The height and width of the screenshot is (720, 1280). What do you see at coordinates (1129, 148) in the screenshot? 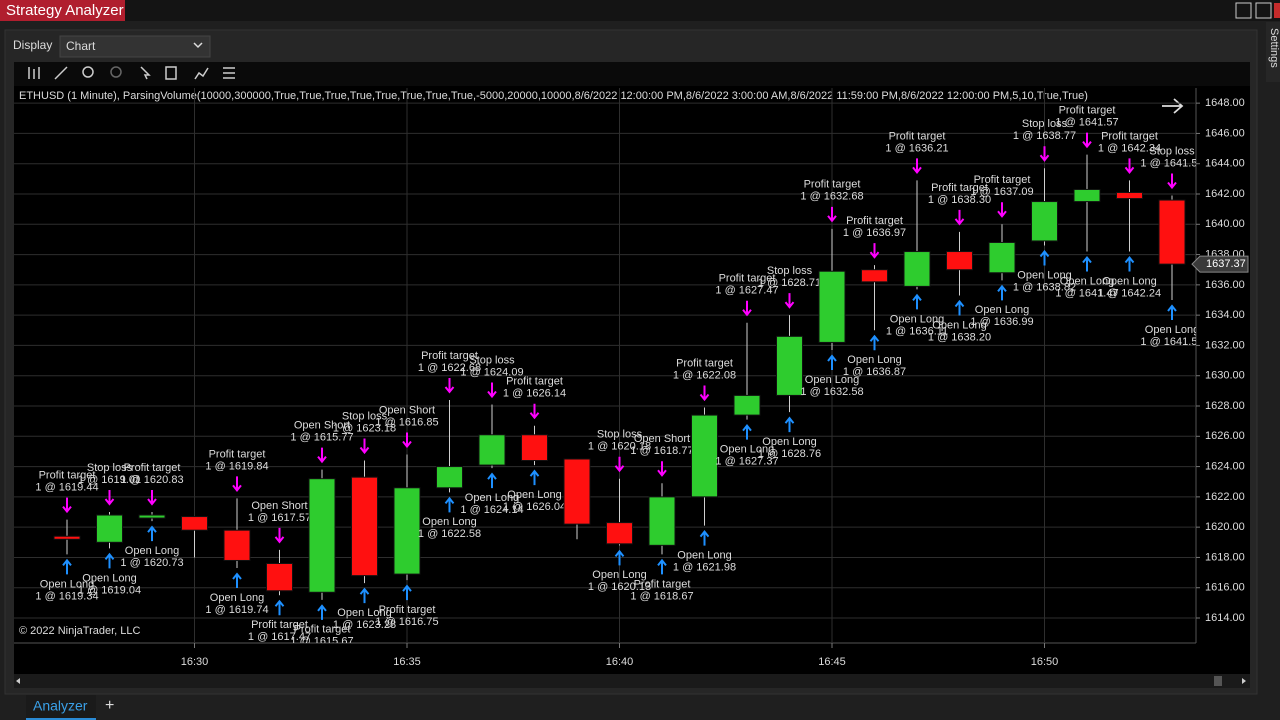
I see `signal-label: 1 @ 1642.34` at bounding box center [1129, 148].